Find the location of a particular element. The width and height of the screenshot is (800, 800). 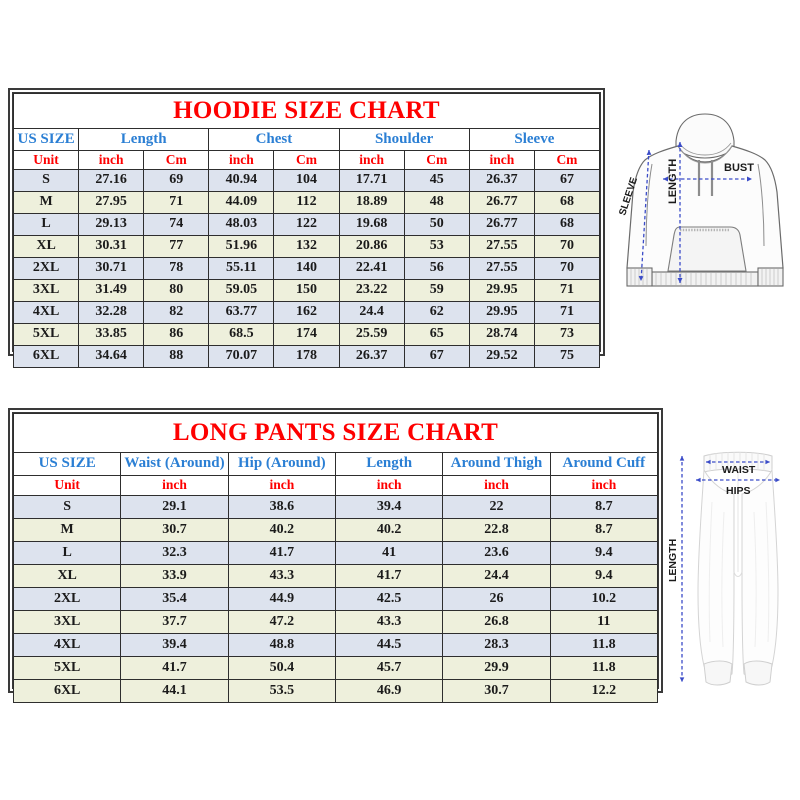

hoodie-size-cell-5: 3XL is located at coordinates (46, 290).